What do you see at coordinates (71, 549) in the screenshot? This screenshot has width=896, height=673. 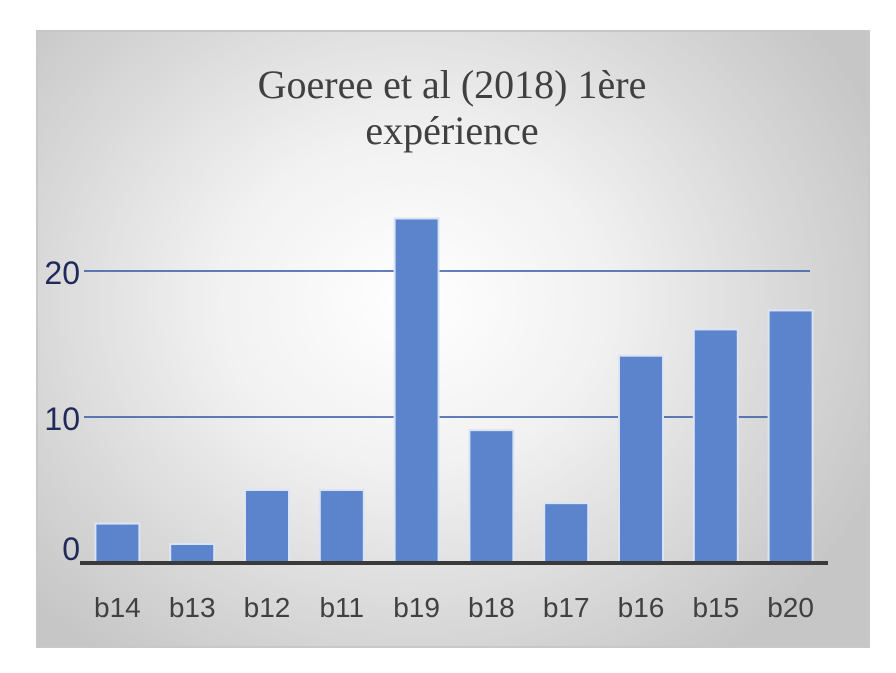 I see `y-tick-label-0: 0` at bounding box center [71, 549].